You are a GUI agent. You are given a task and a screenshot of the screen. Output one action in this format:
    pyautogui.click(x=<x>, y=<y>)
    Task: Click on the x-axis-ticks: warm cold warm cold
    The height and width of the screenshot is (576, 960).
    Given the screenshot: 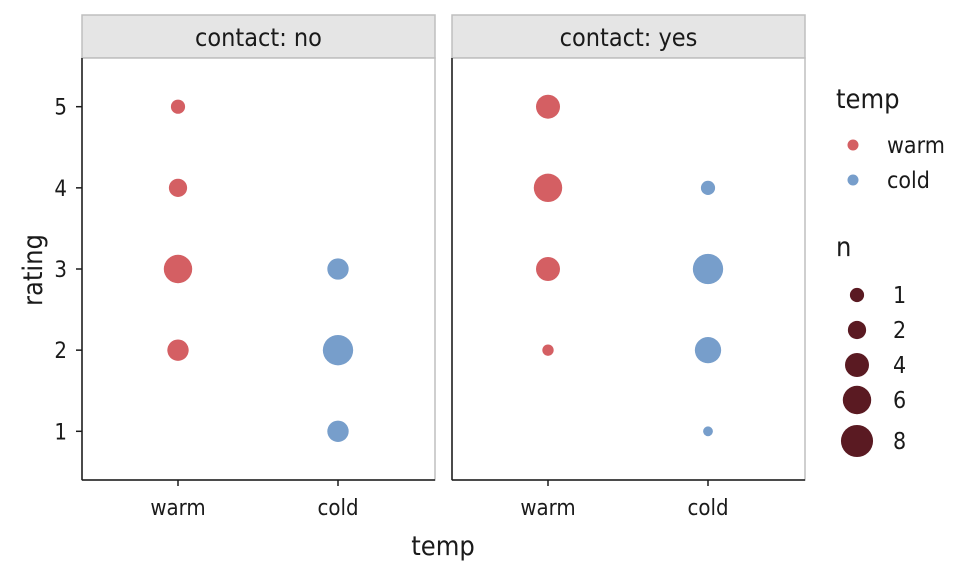 What is the action you would take?
    pyautogui.click(x=439, y=500)
    